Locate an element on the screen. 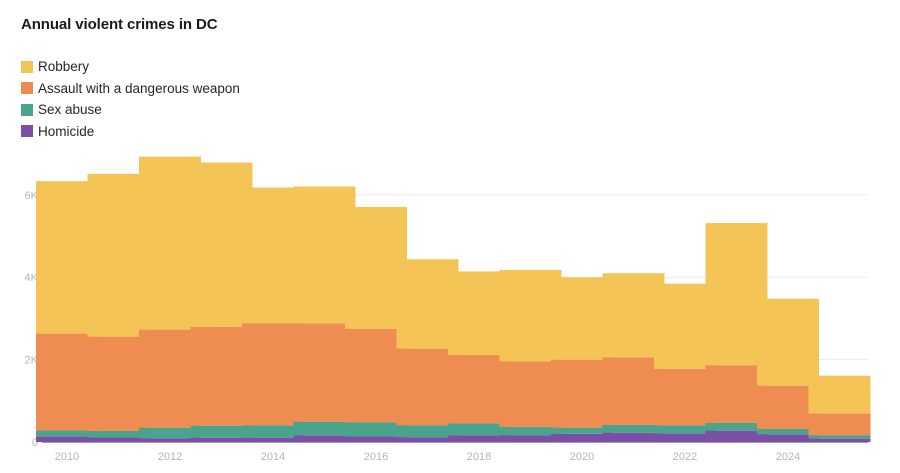 This screenshot has height=473, width=900. legend-label-robbery: Robbery is located at coordinates (64, 67).